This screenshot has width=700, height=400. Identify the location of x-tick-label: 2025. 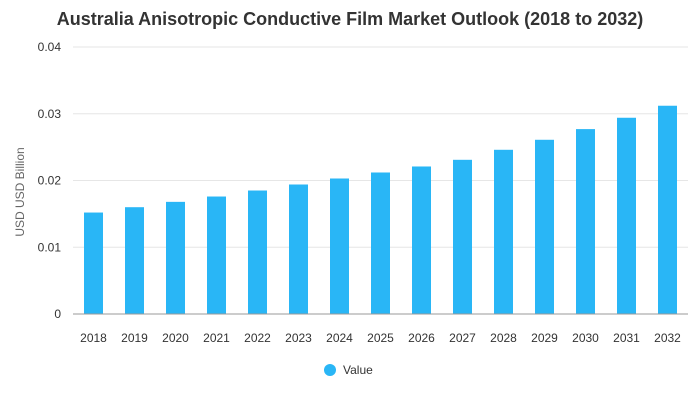
(380, 338).